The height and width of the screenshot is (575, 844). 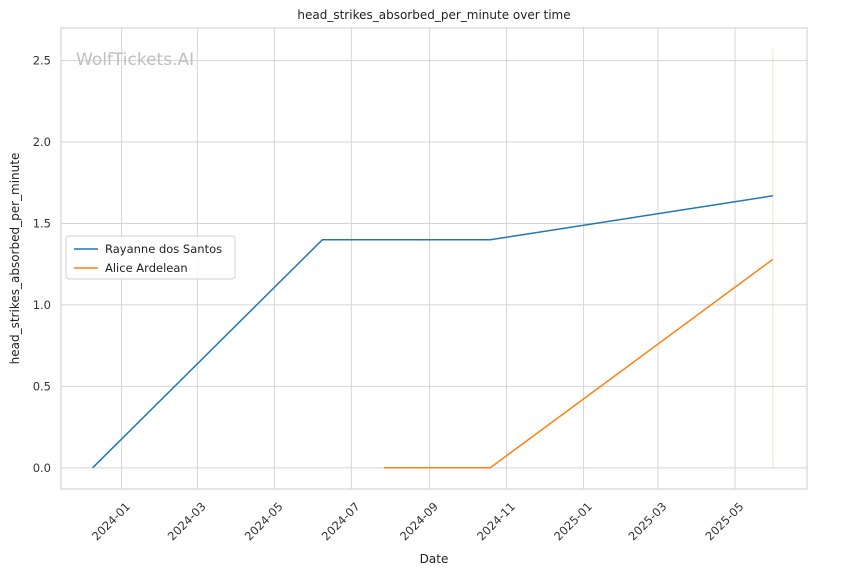 I want to click on watermark: WolfTickets.AI, so click(x=135, y=60).